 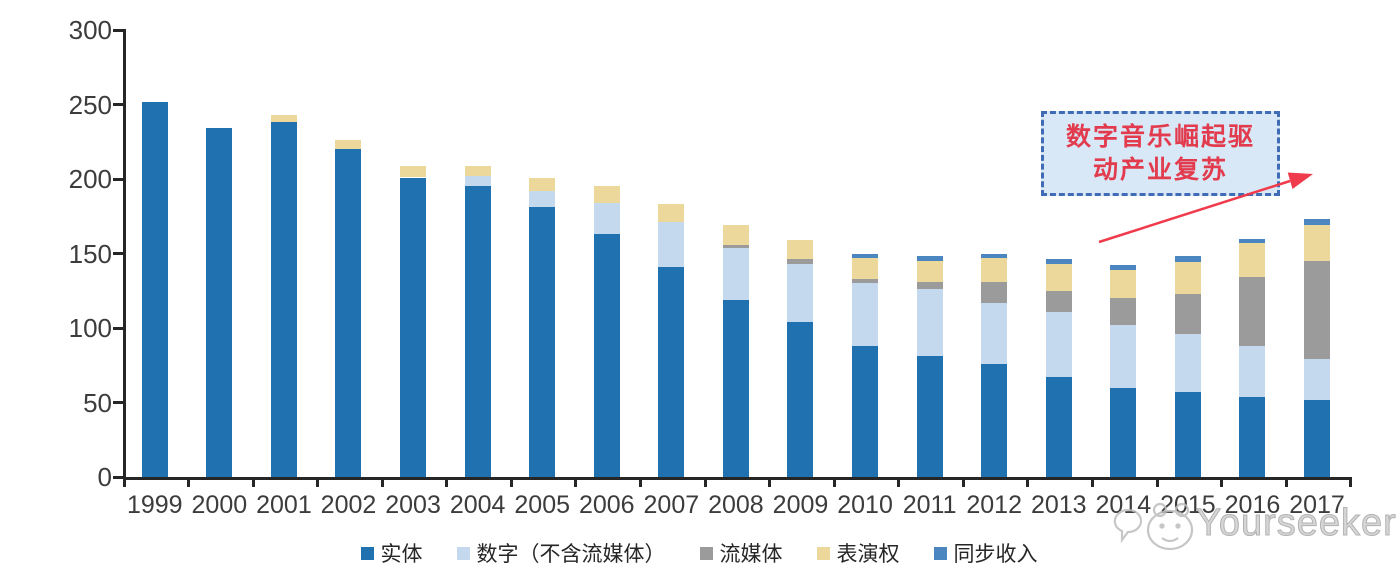 What do you see at coordinates (800, 293) in the screenshot?
I see `bar-segment-2009-digital-excl-streaming` at bounding box center [800, 293].